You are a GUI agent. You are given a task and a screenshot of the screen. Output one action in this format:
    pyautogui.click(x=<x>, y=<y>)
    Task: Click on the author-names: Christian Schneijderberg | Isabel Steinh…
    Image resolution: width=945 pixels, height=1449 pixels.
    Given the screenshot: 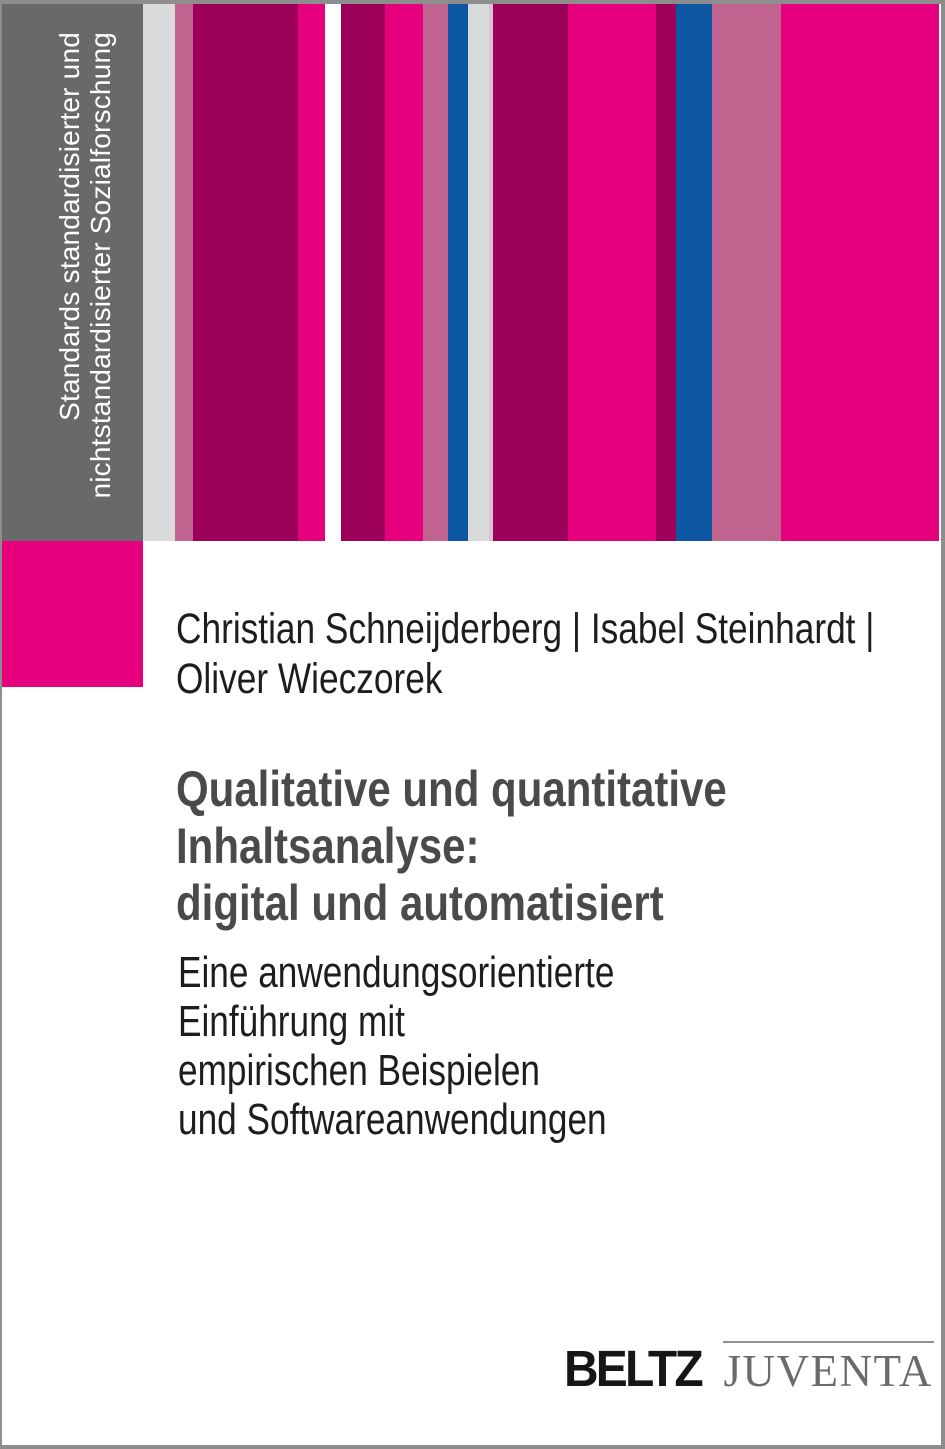 What is the action you would take?
    pyautogui.click(x=525, y=654)
    